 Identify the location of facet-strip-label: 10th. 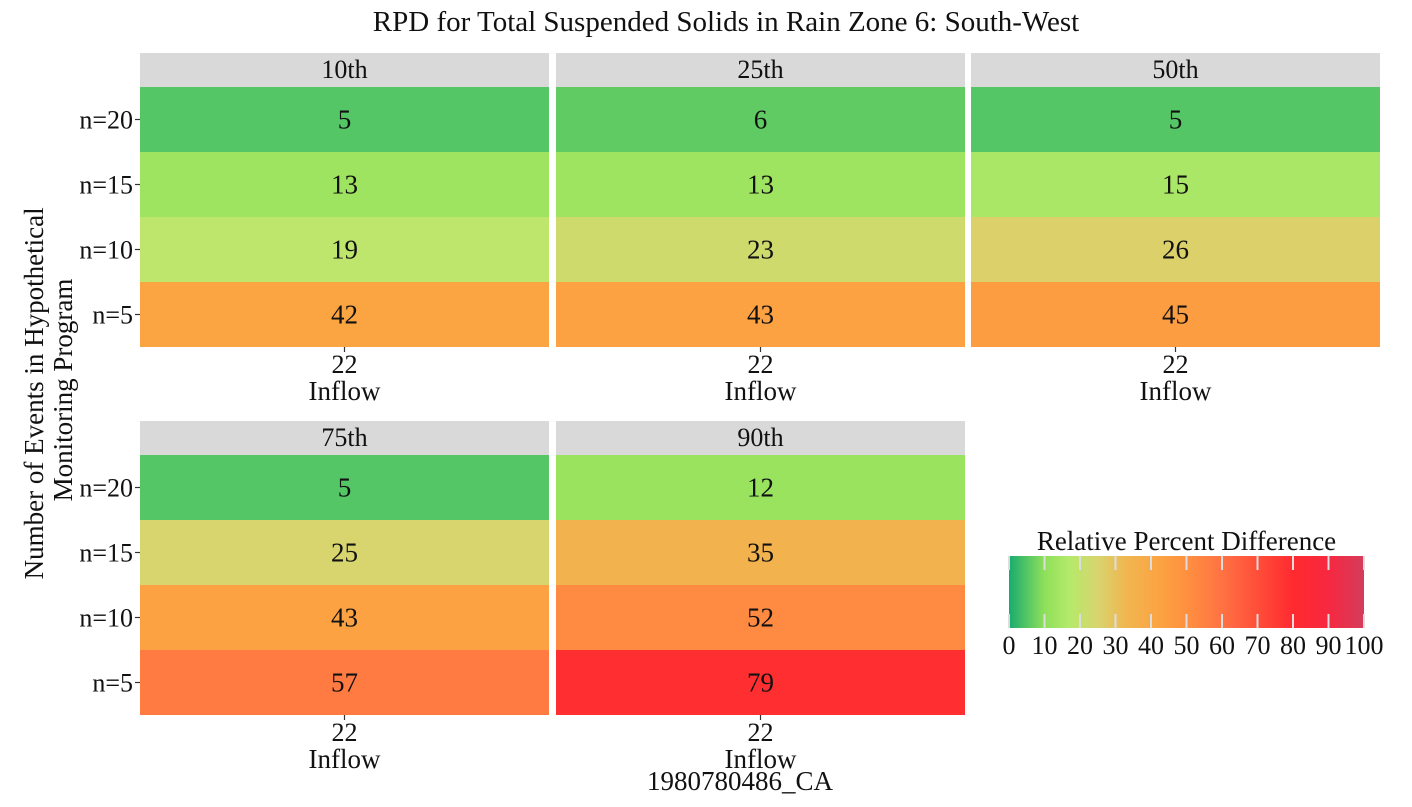
(344, 69).